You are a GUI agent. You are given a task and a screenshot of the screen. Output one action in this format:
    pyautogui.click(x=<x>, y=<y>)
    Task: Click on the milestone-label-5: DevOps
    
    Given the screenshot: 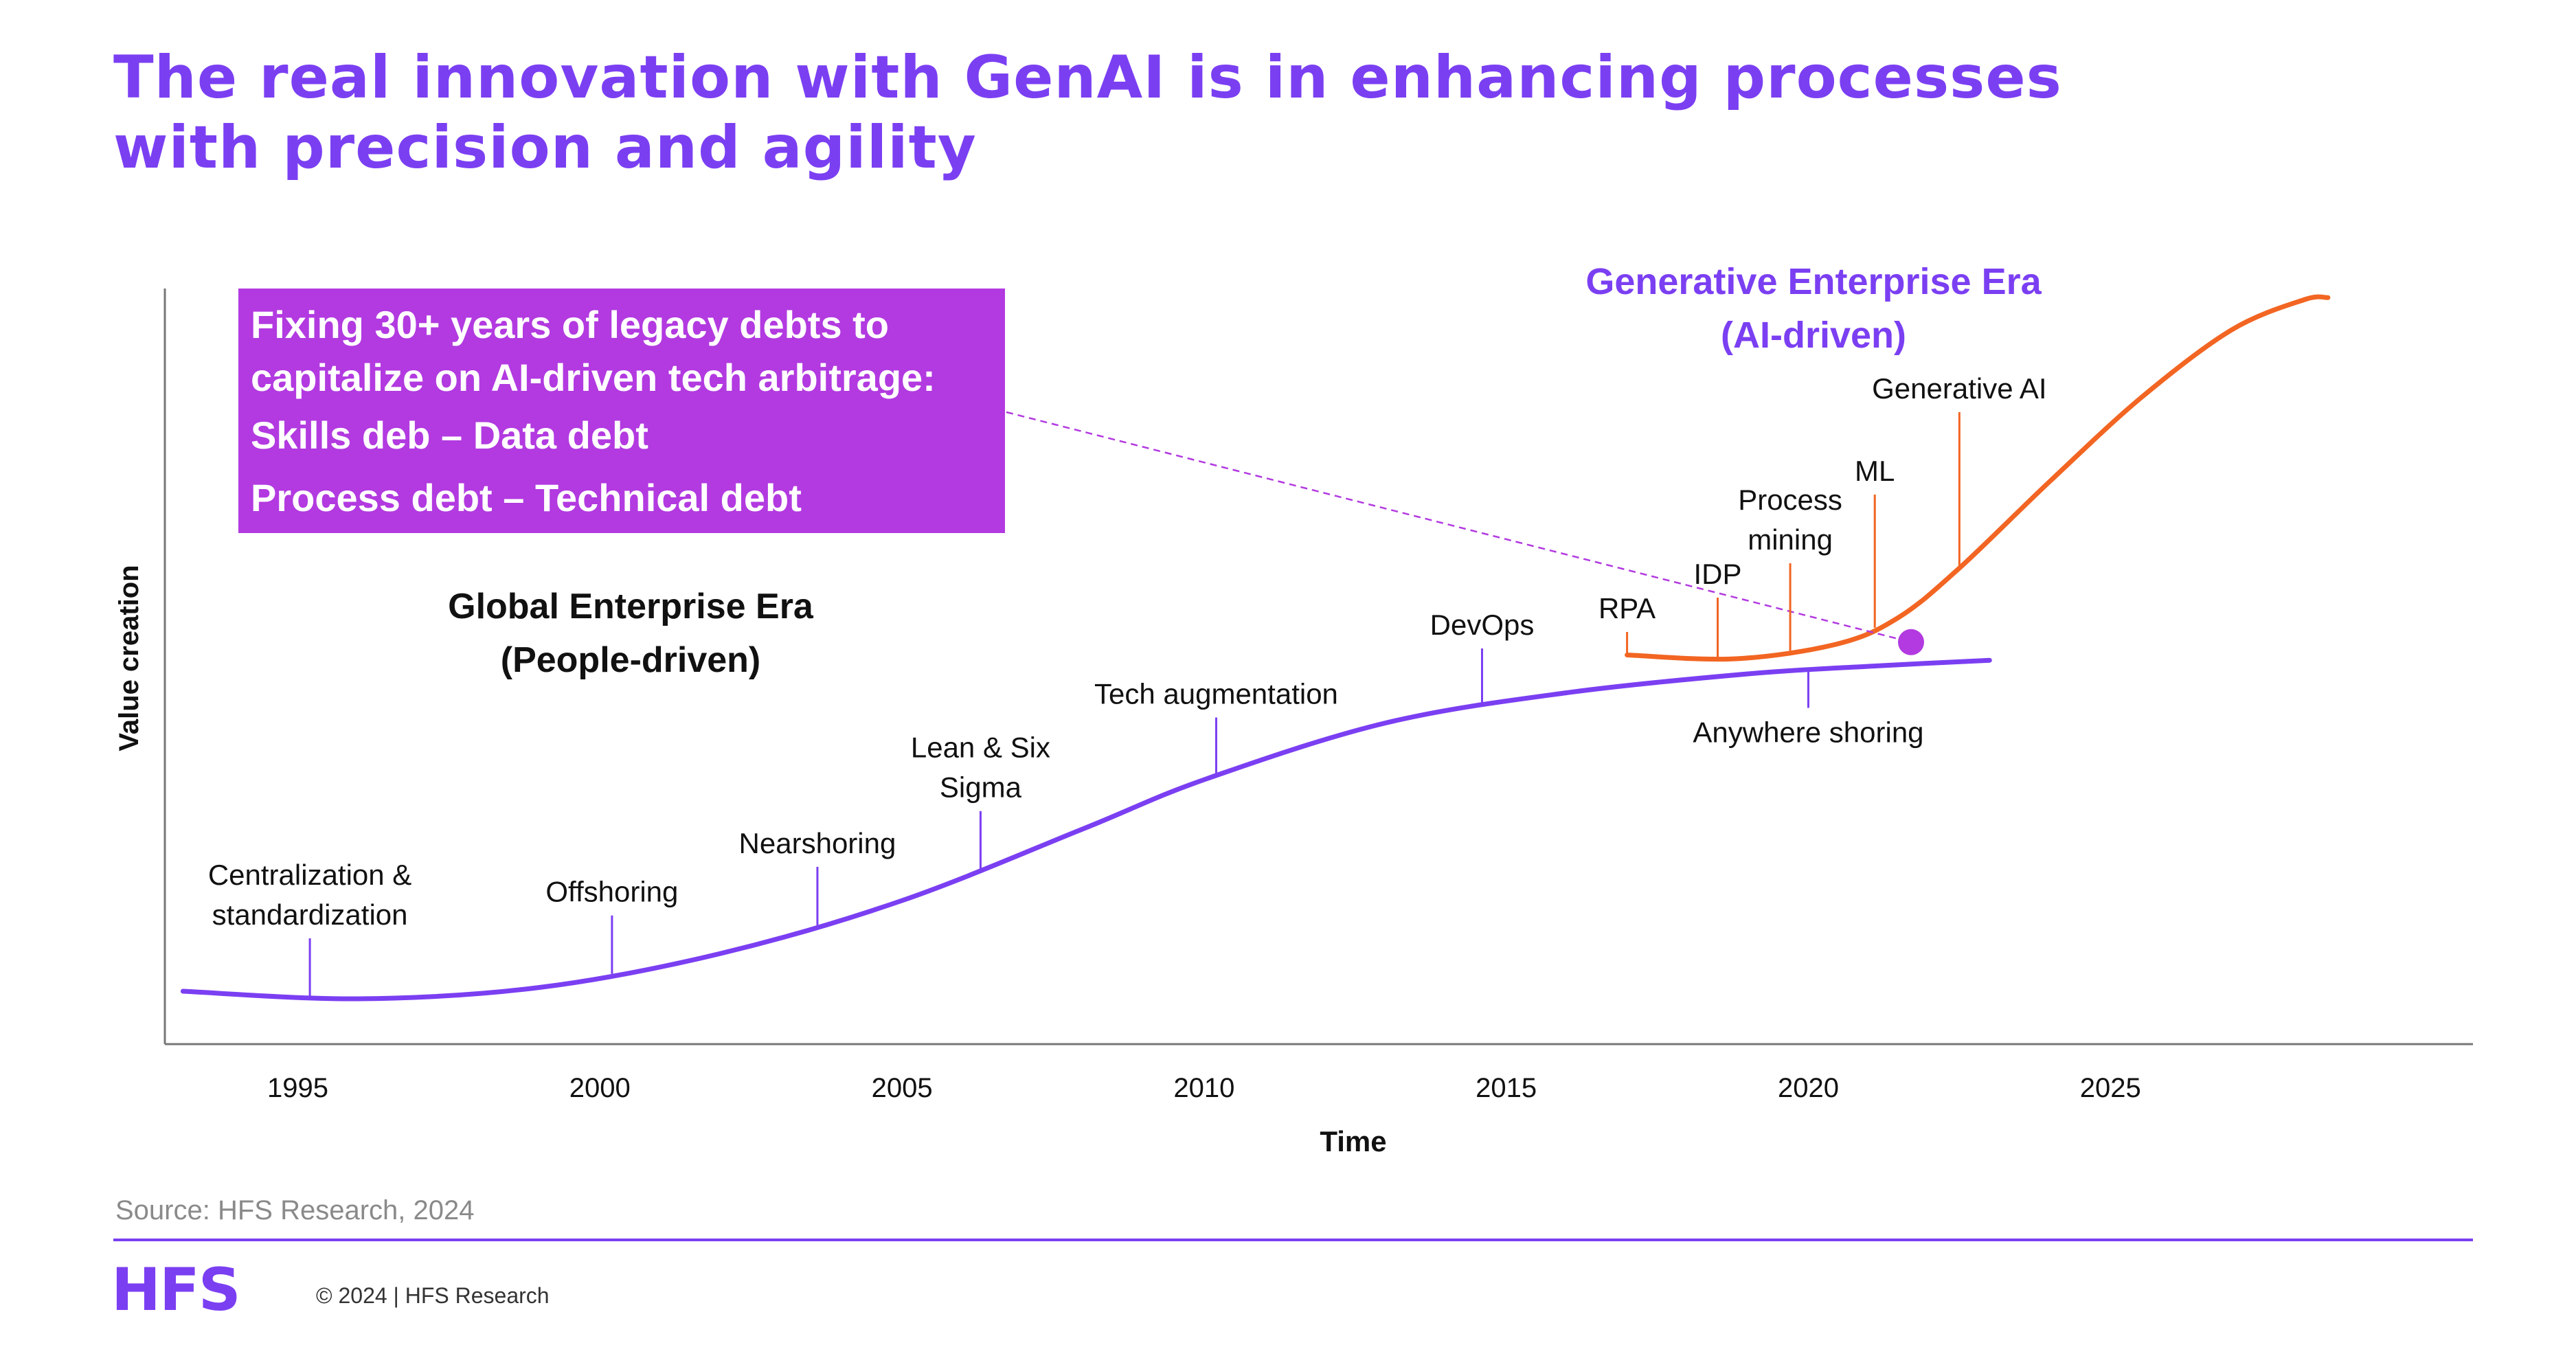 What is the action you would take?
    pyautogui.click(x=1482, y=625)
    